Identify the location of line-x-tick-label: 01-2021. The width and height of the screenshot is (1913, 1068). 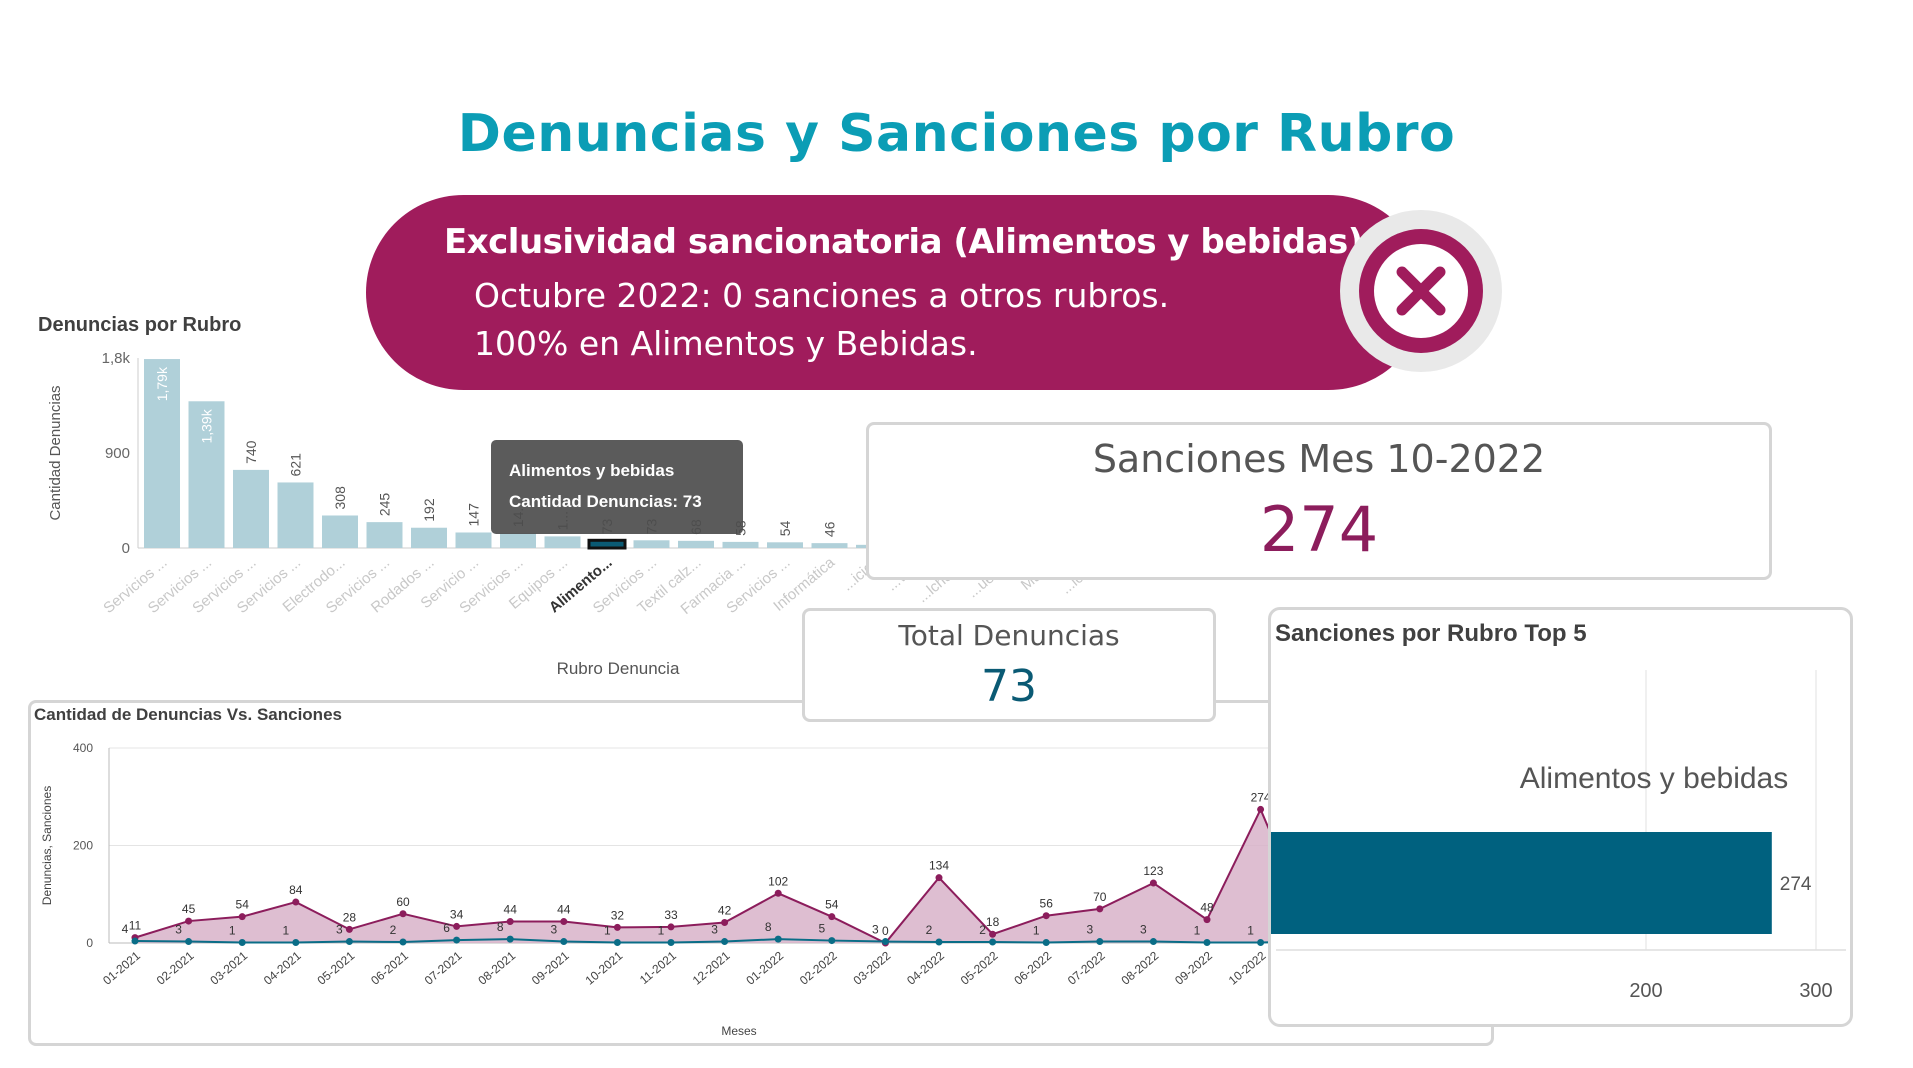
(121, 967).